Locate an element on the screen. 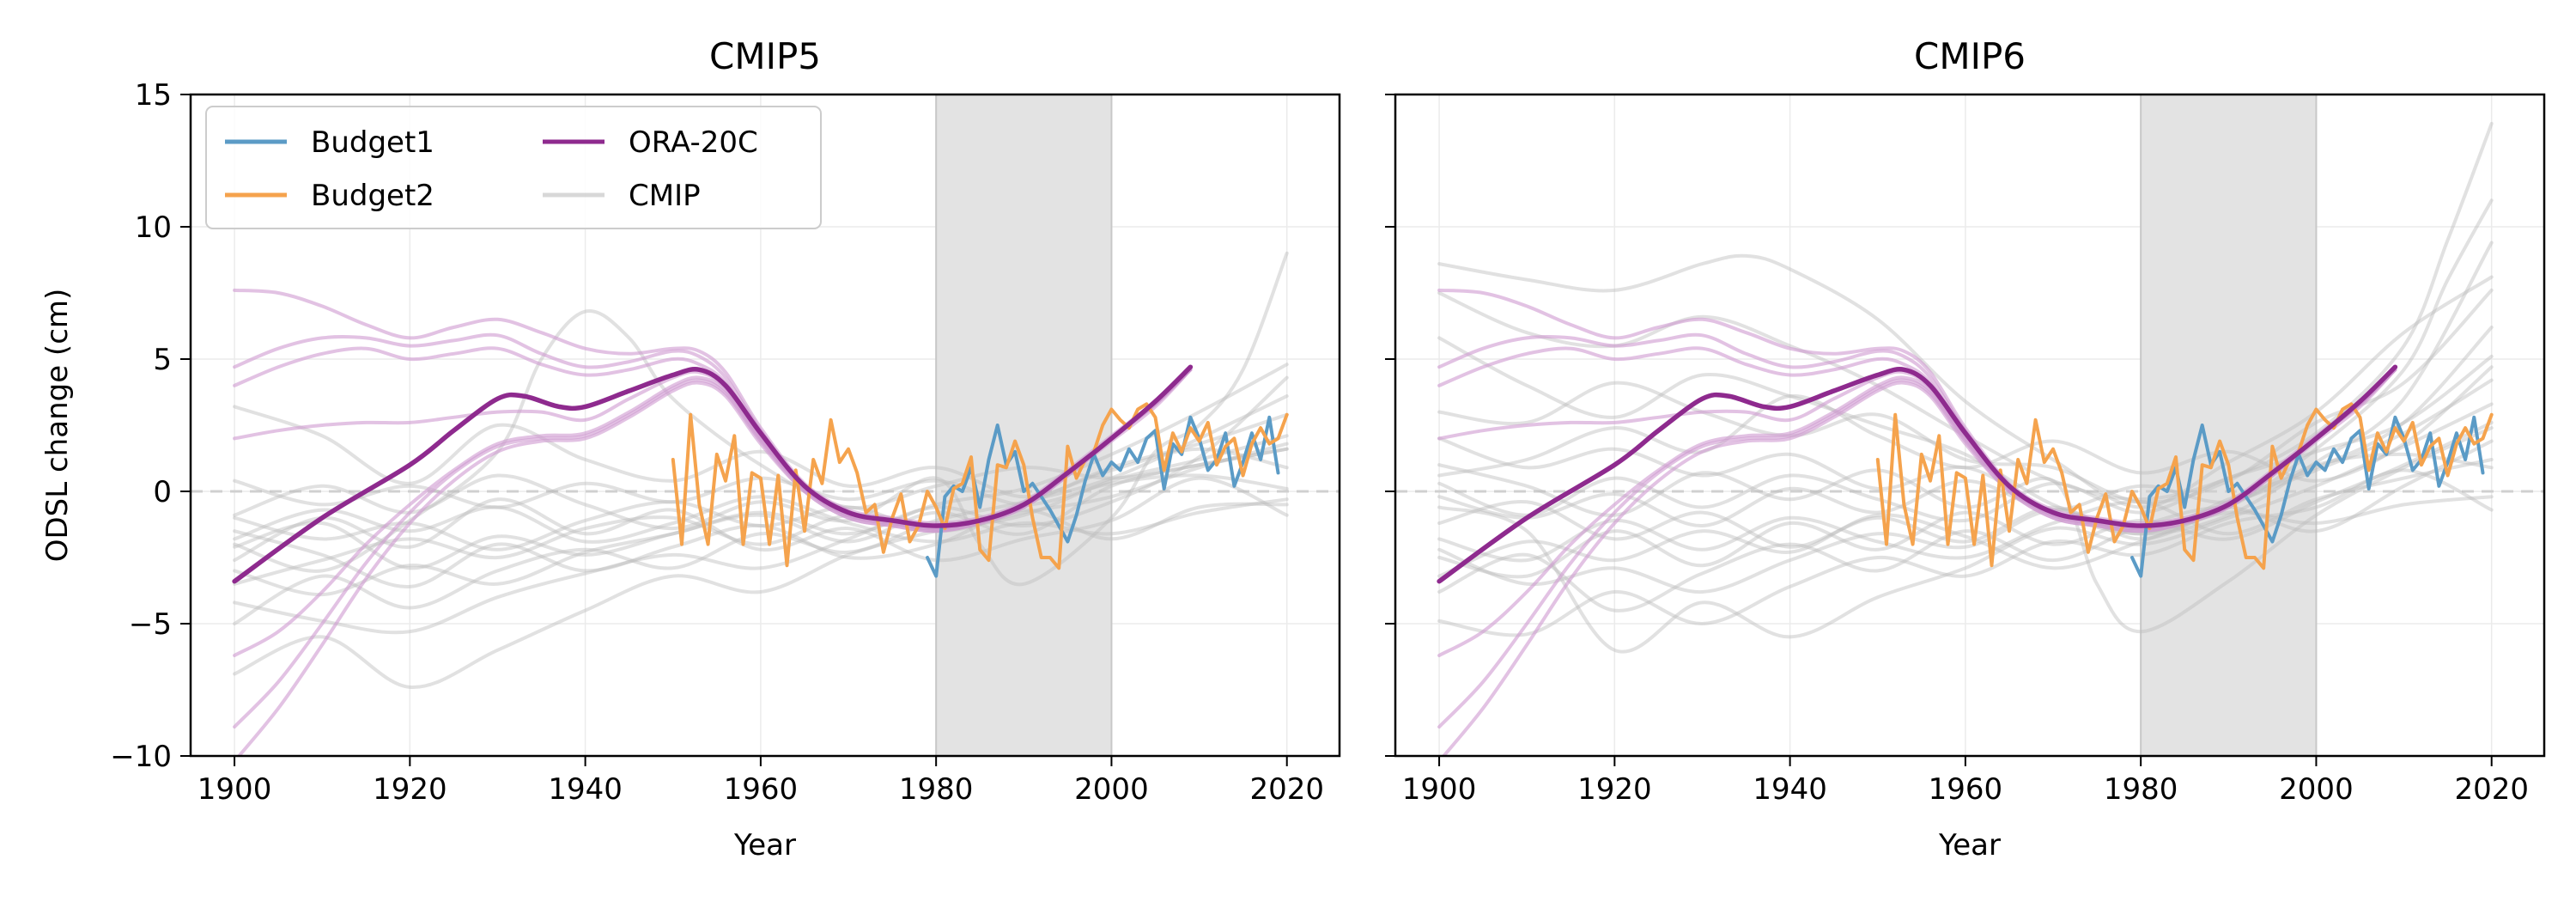  legend-label: ORA-20C is located at coordinates (693, 142).